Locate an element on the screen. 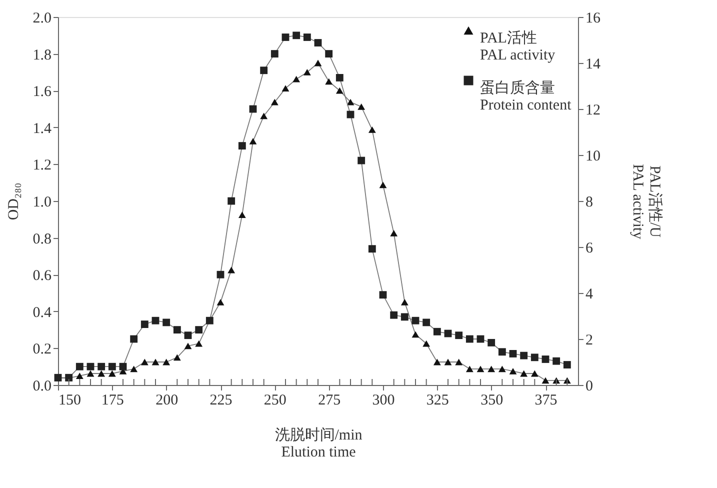 The width and height of the screenshot is (717, 488). y2-tick-label: 2 is located at coordinates (589, 340).